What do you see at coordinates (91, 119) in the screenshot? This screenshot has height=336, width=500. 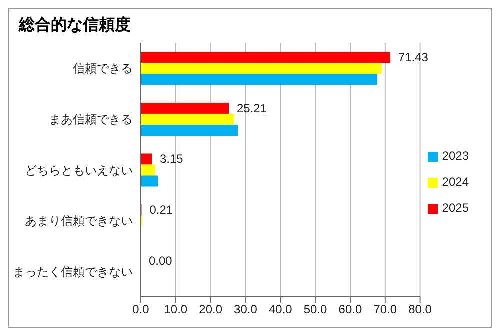 I see `y-tick-label: まあ信頼できる` at bounding box center [91, 119].